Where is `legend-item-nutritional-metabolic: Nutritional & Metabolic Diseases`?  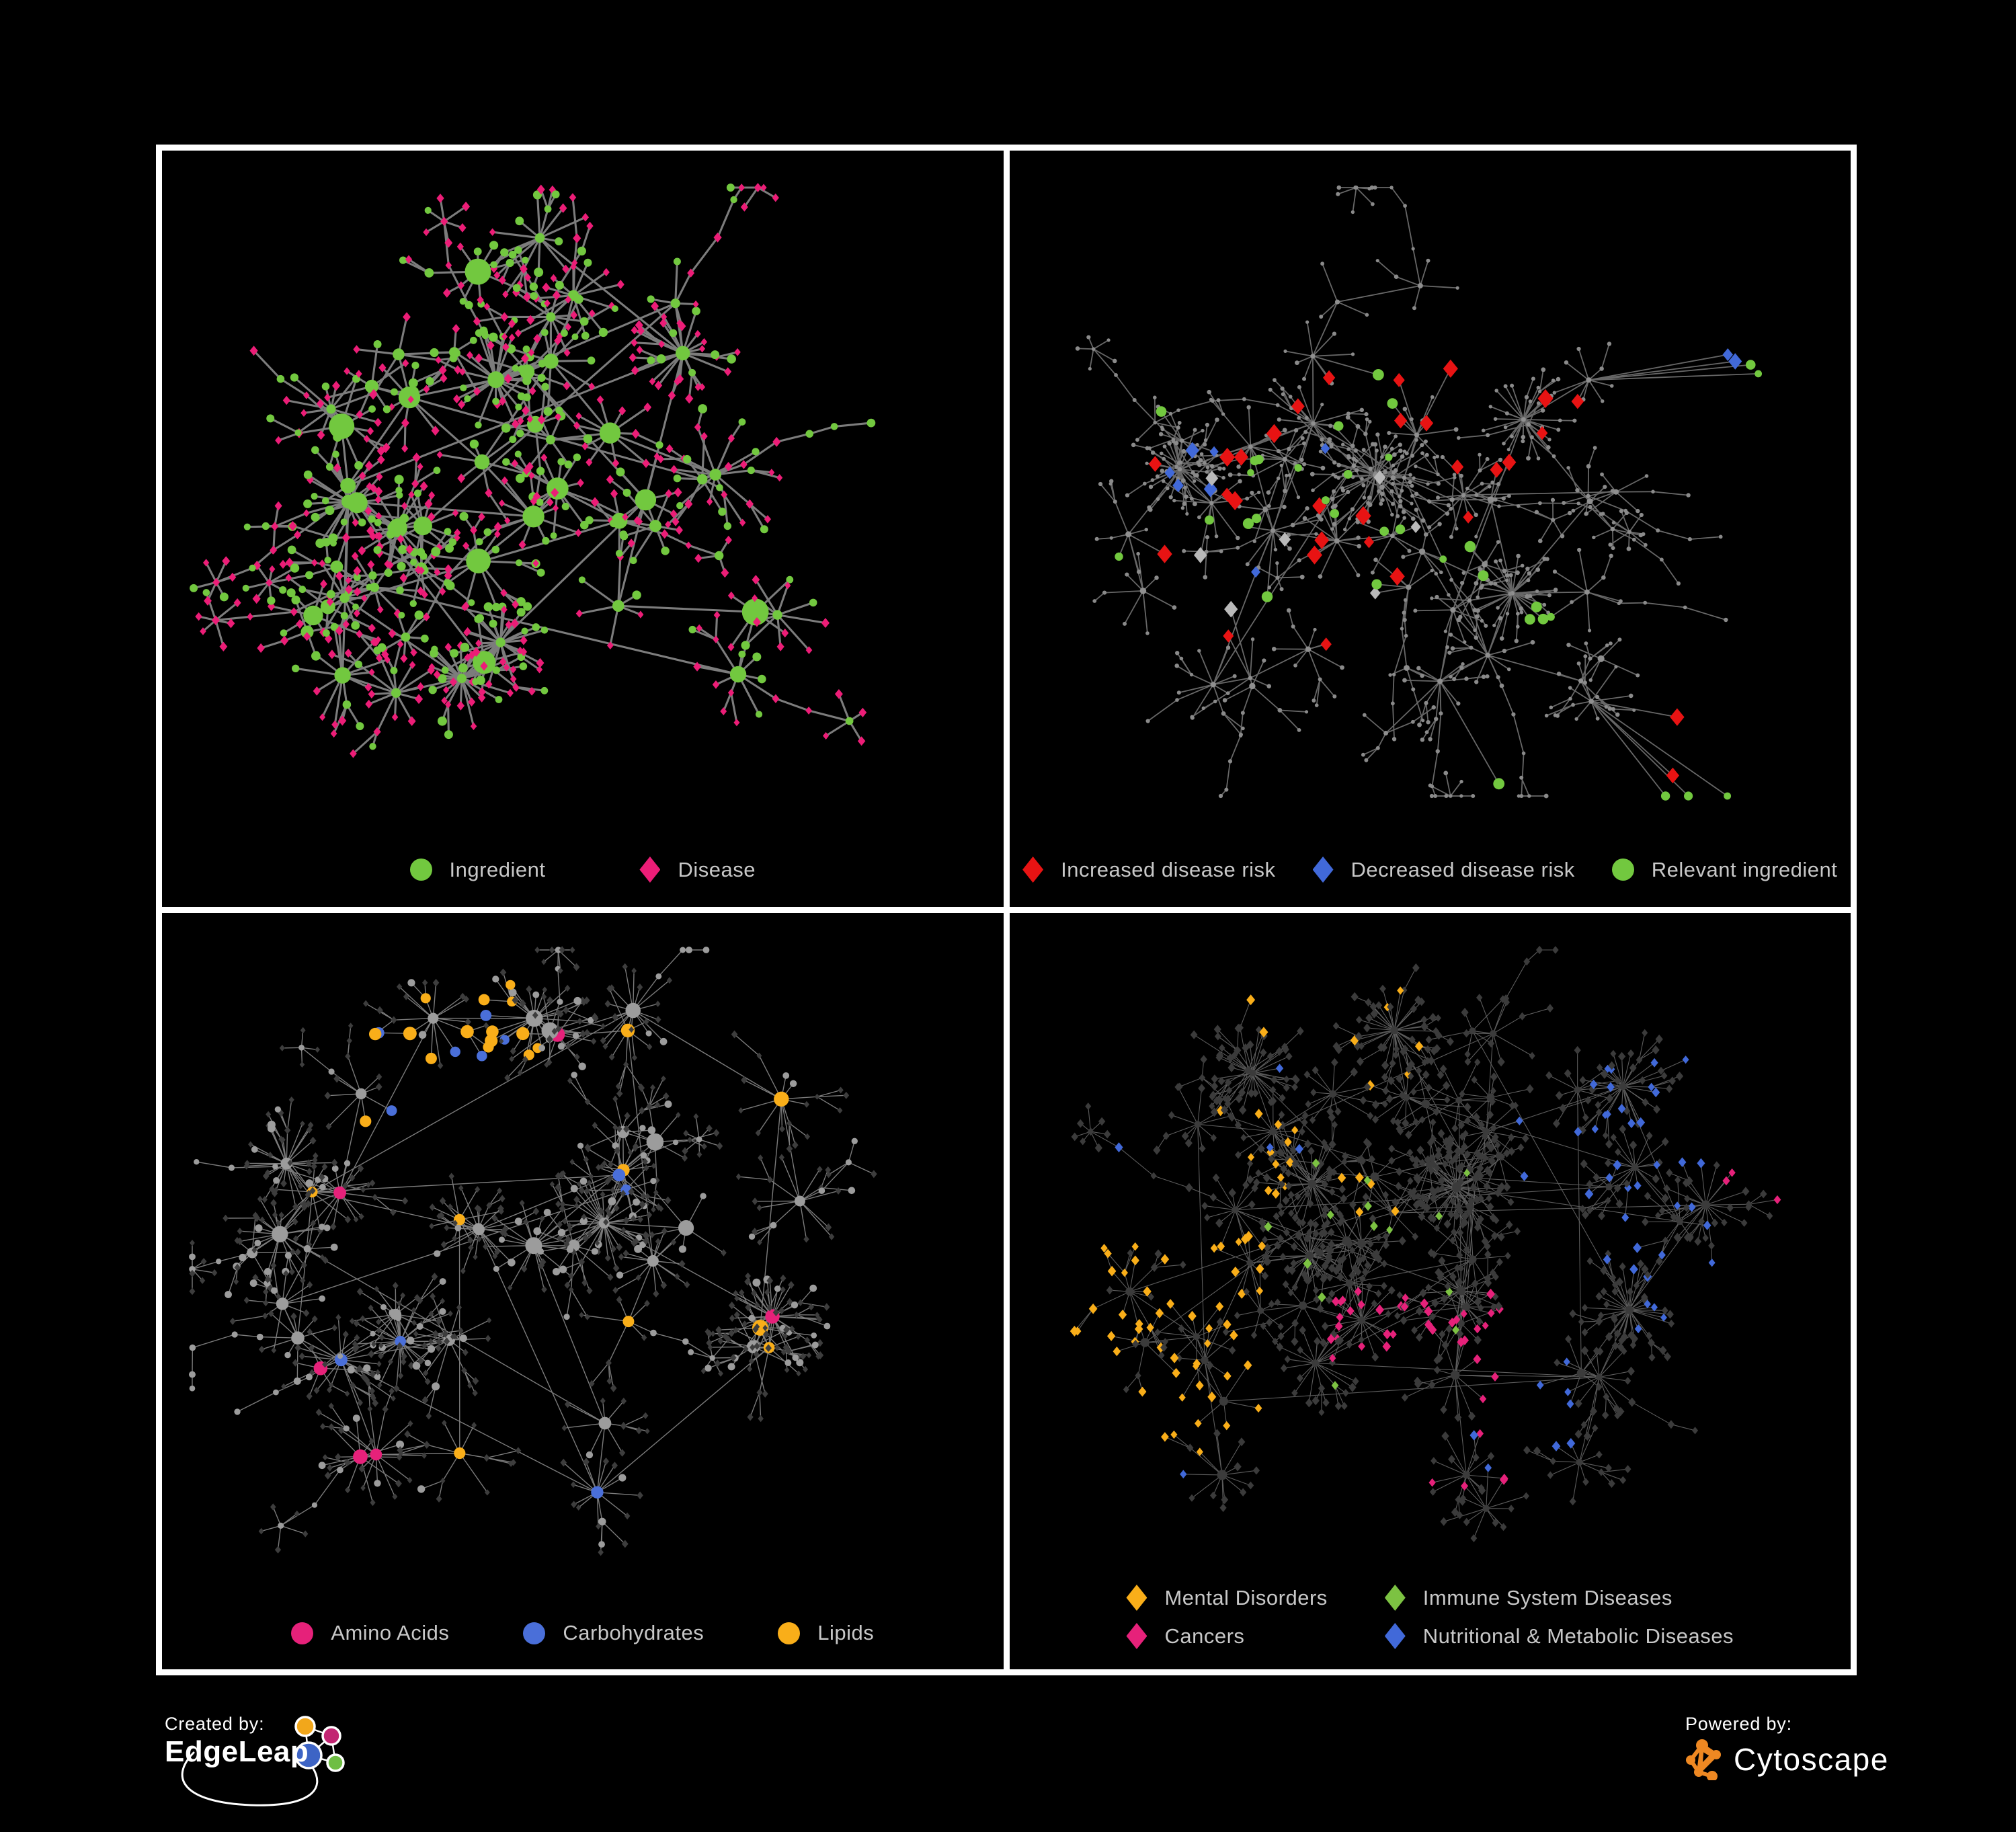 legend-item-nutritional-metabolic: Nutritional & Metabolic Diseases is located at coordinates (1559, 1636).